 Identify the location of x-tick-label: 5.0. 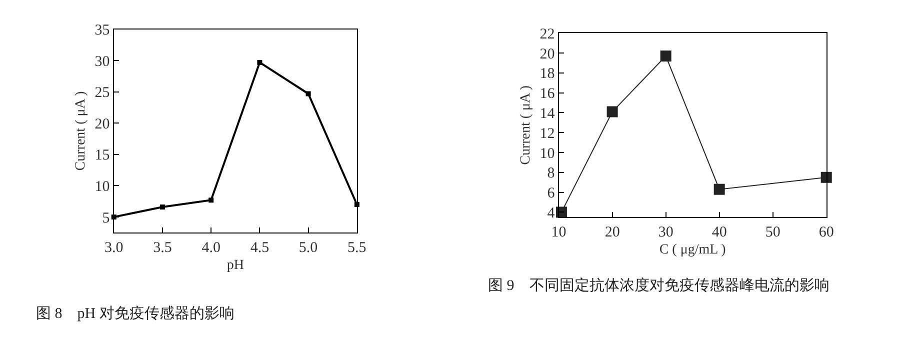
(308, 248).